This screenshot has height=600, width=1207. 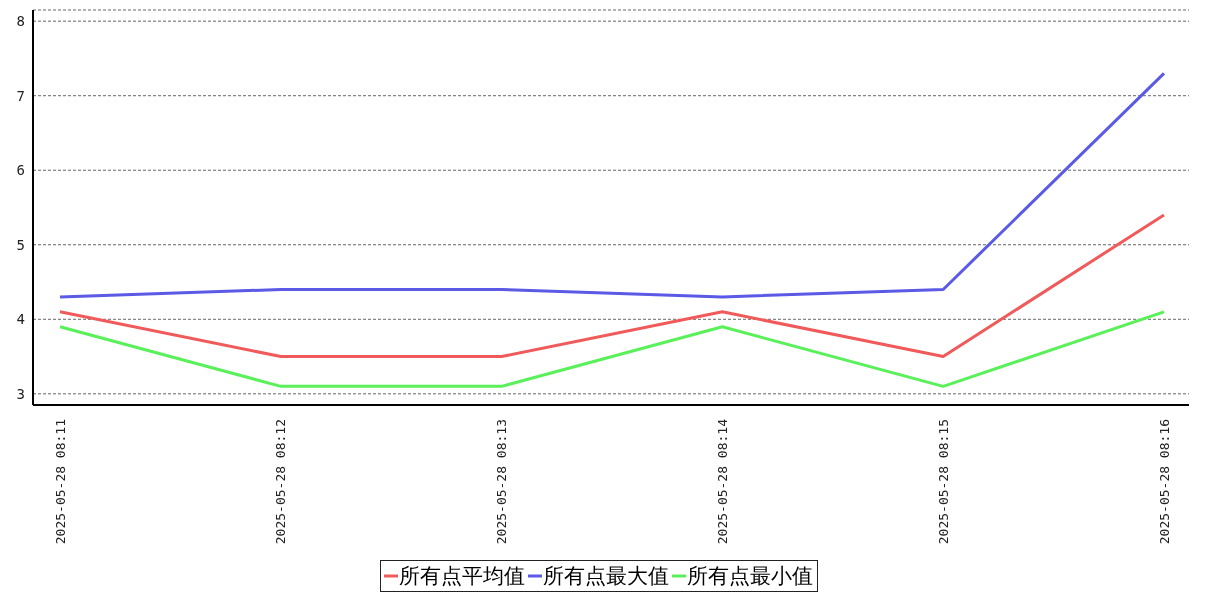 What do you see at coordinates (20, 21) in the screenshot?
I see `y-tick-label: 8` at bounding box center [20, 21].